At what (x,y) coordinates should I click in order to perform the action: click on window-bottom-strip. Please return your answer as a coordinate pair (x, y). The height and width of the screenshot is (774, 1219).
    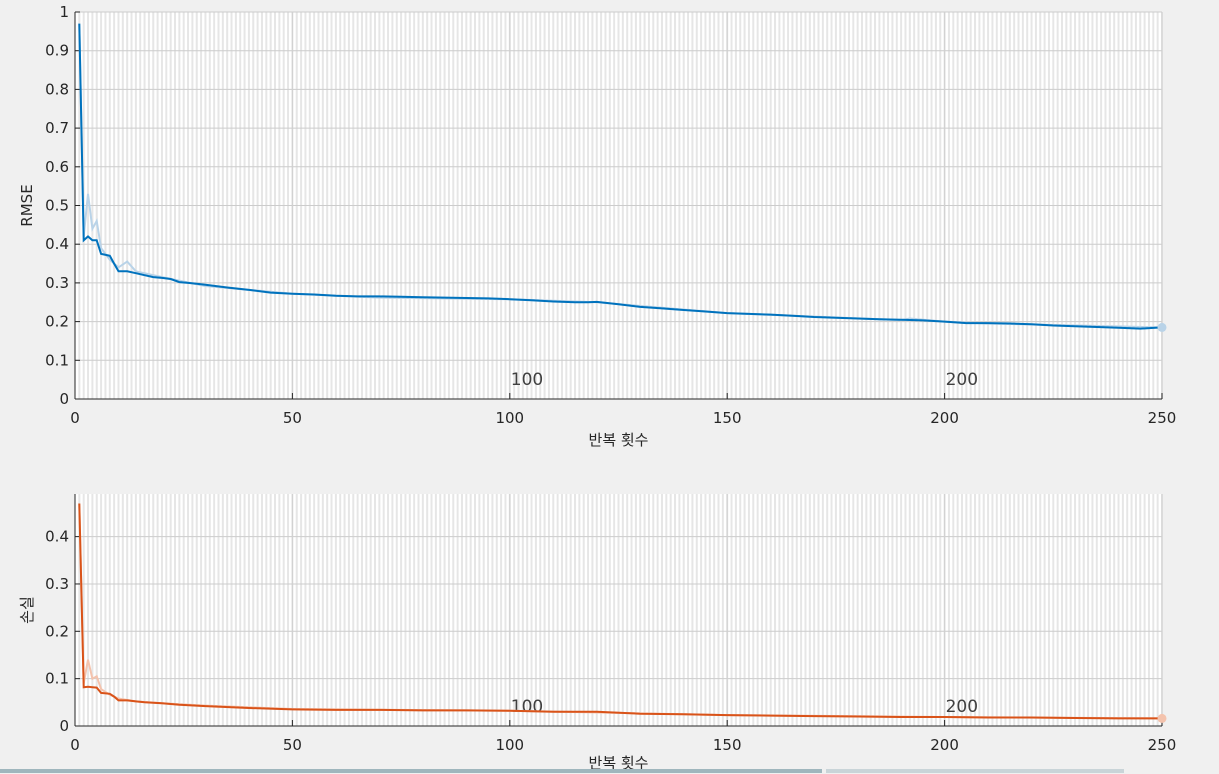
    Looking at the image, I should click on (609, 771).